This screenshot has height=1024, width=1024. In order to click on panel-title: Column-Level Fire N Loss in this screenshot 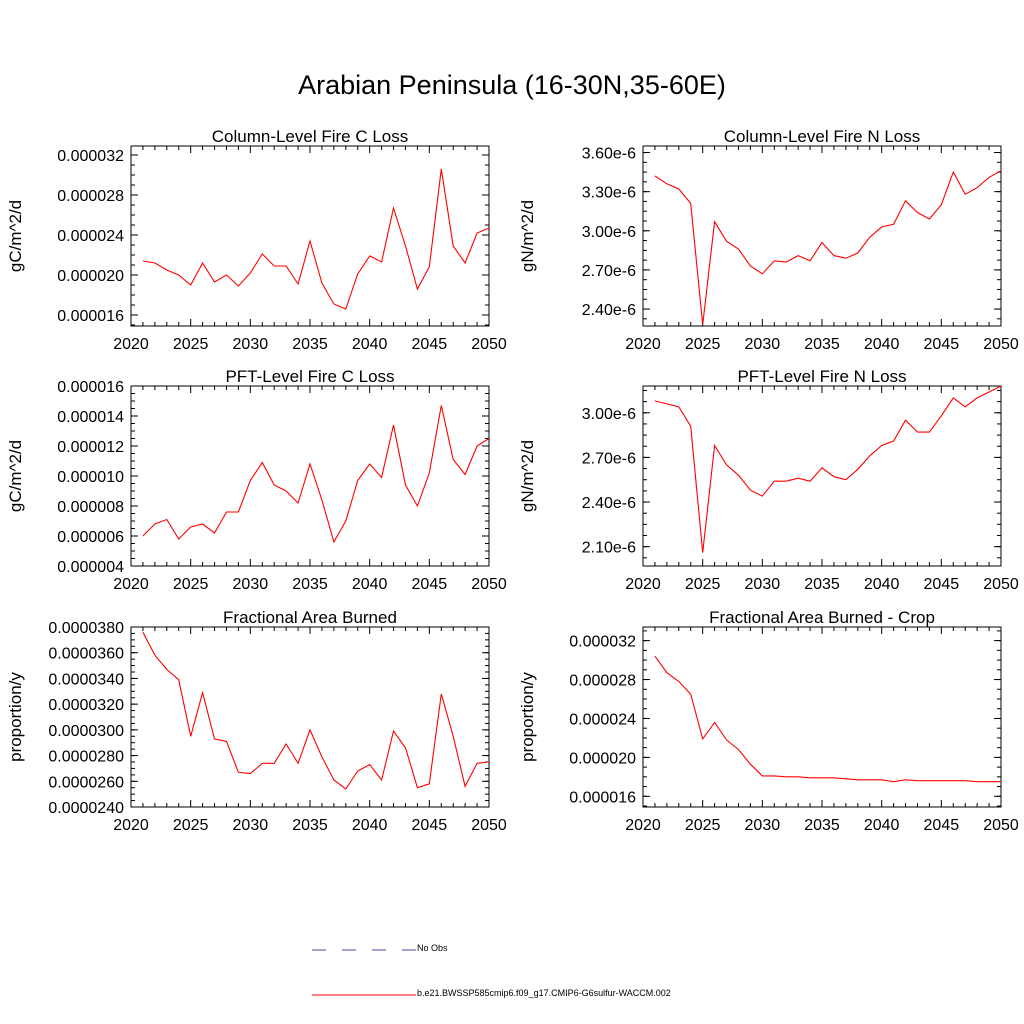, I will do `click(822, 136)`.